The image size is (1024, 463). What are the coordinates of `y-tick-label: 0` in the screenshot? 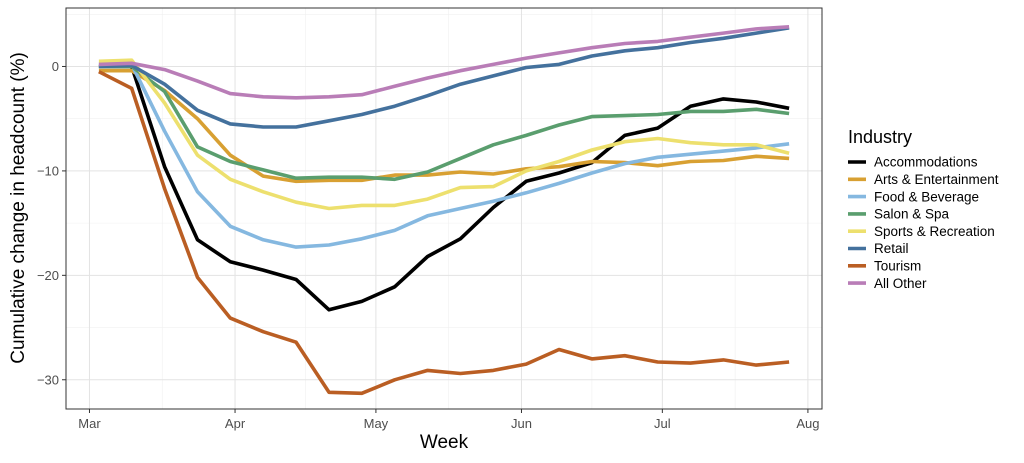 It's located at (55, 66).